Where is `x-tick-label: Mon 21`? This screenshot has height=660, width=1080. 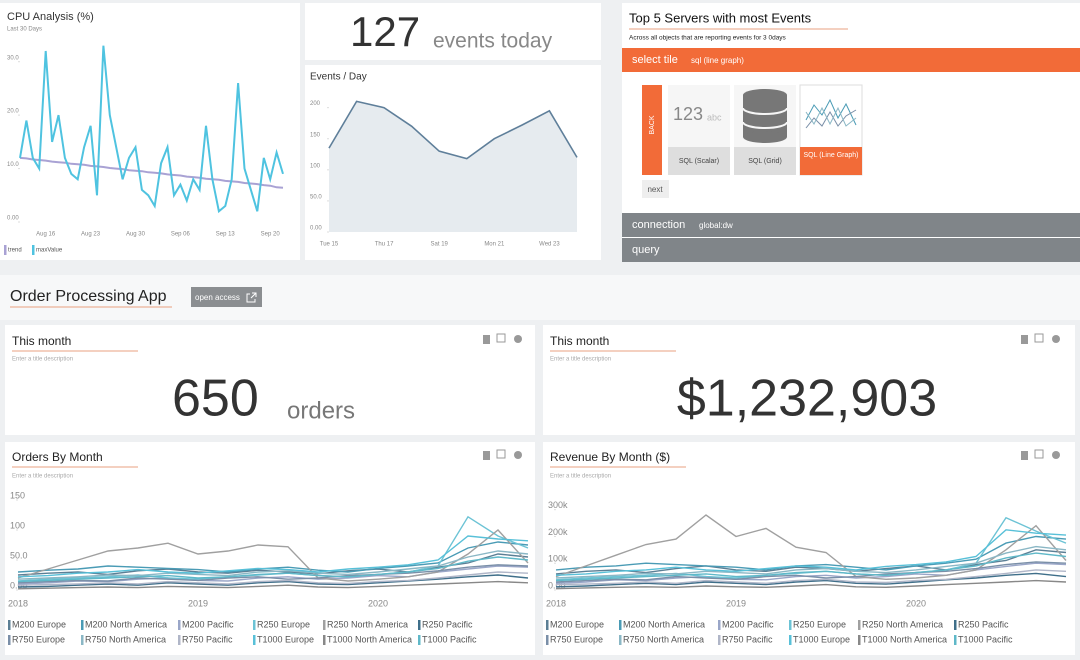
x-tick-label: Mon 21 is located at coordinates (494, 245).